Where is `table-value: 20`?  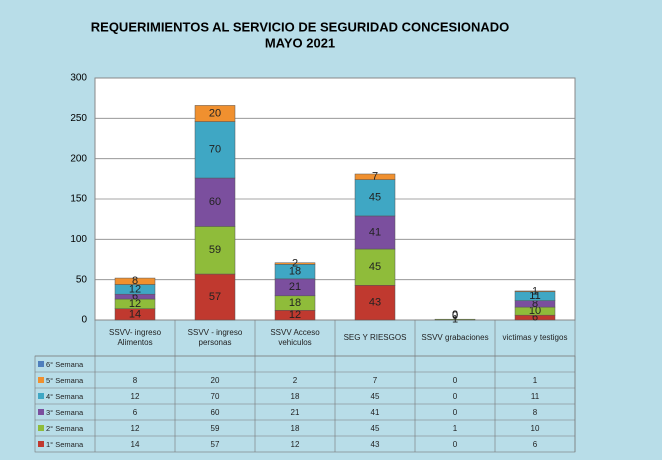
table-value: 20 is located at coordinates (215, 380).